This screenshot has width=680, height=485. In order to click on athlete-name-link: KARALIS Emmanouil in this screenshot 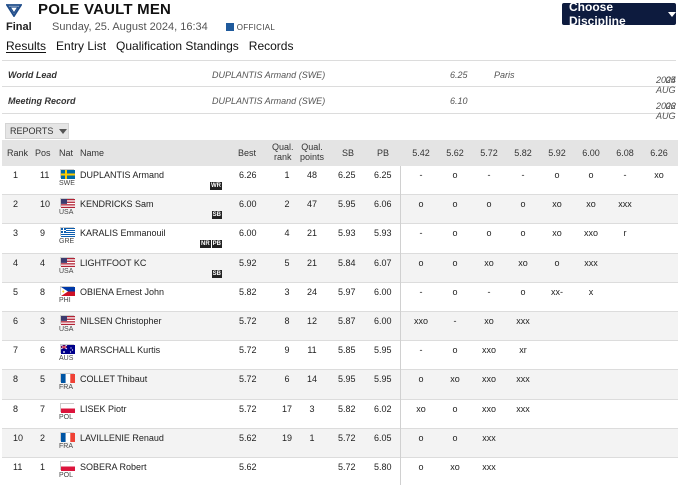, I will do `click(123, 233)`.